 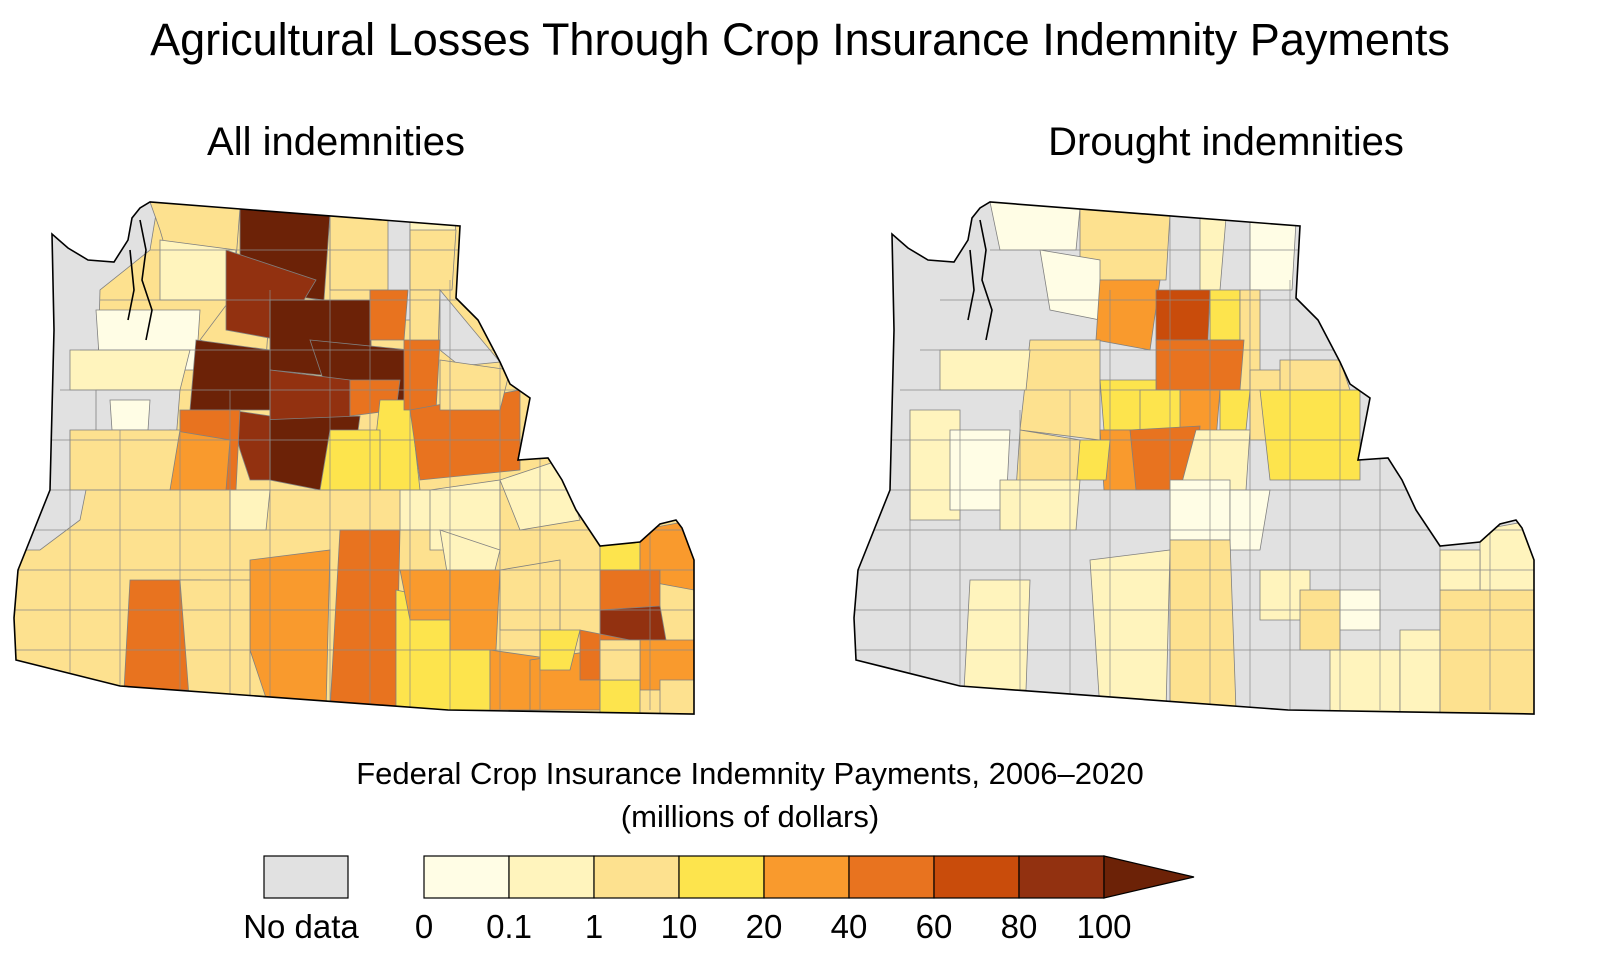 I want to click on legend-units: (millions of dollars), so click(x=750, y=816).